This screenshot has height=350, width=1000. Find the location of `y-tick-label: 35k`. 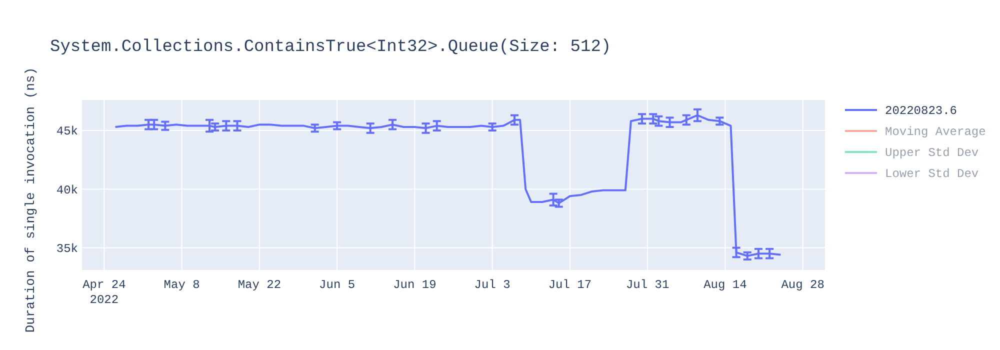

y-tick-label: 35k is located at coordinates (67, 249).